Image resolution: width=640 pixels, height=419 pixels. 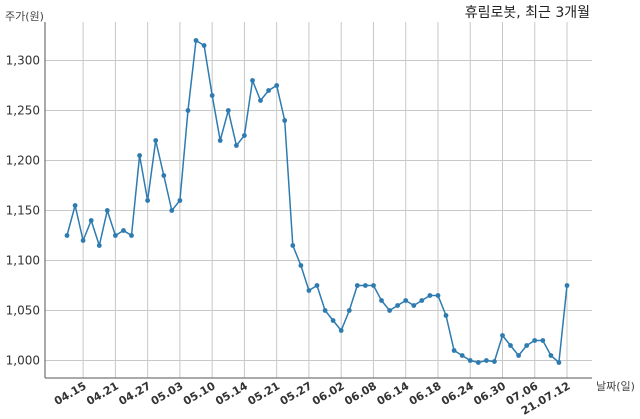 I want to click on x-tick-label: 05.10, so click(x=199, y=393).